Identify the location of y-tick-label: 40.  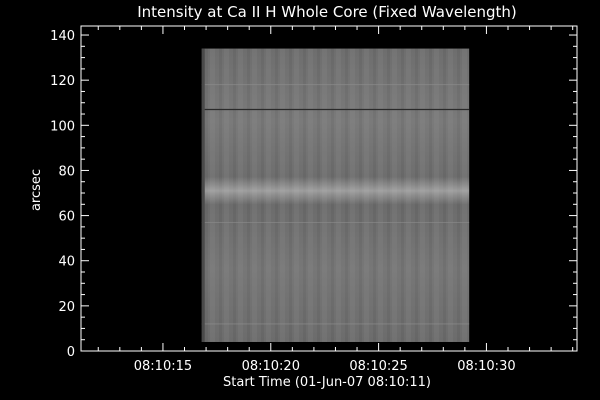
(66, 262).